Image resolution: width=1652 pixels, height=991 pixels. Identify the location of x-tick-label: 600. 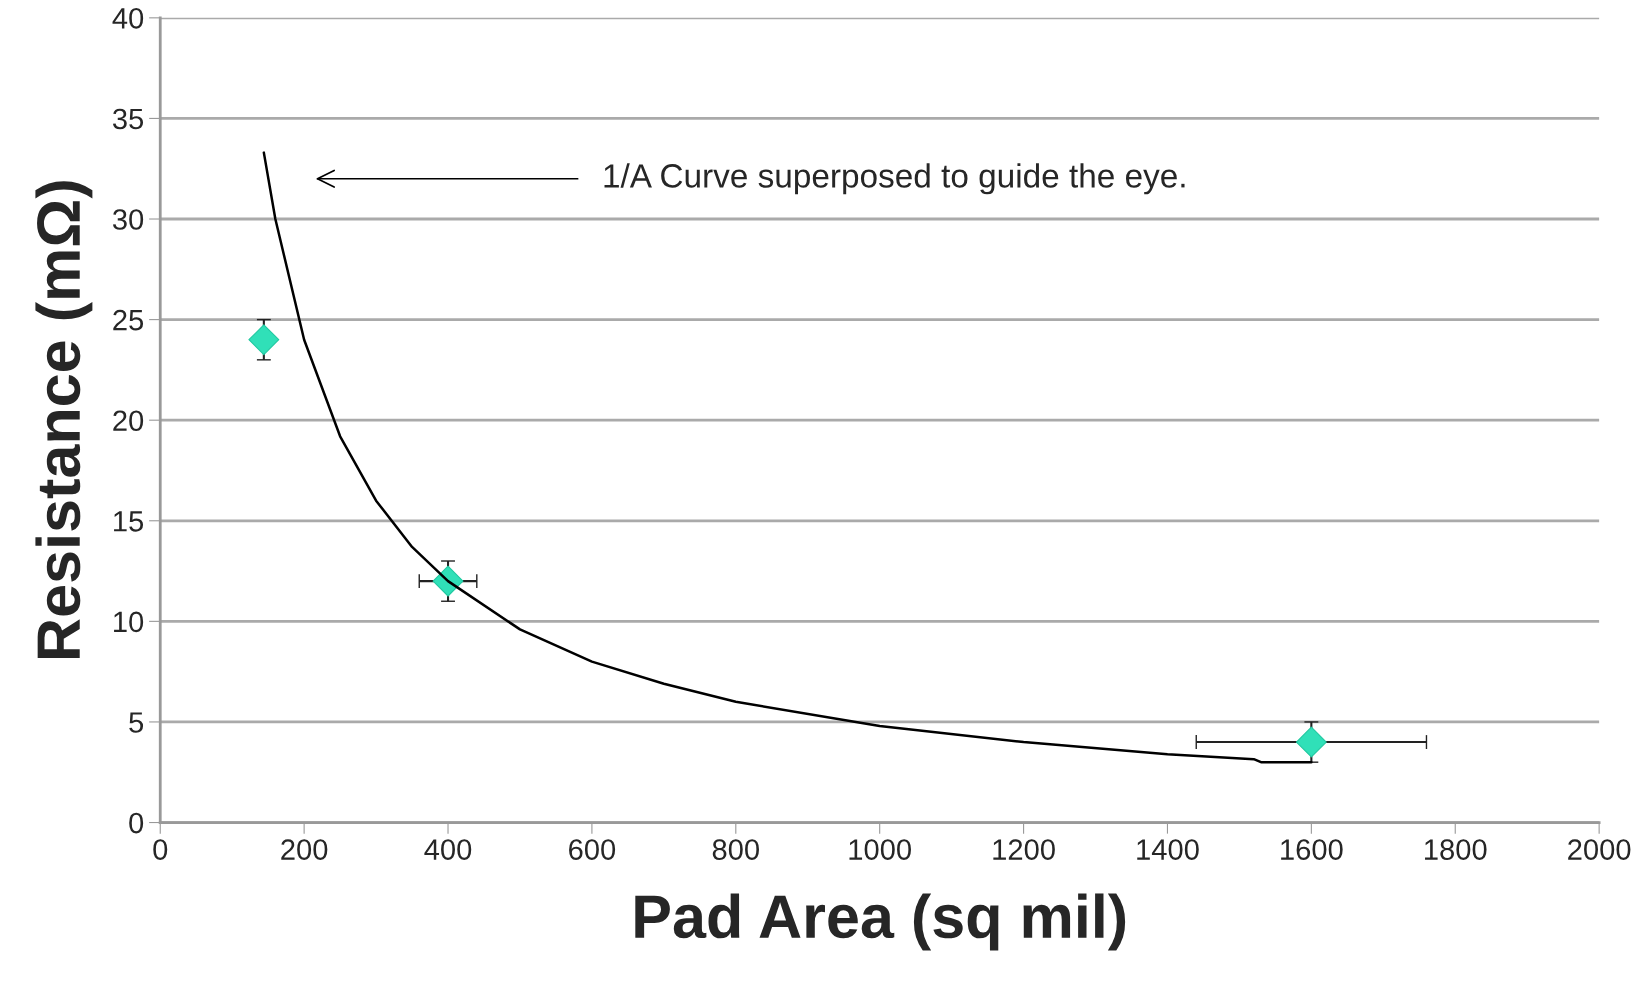
(592, 849).